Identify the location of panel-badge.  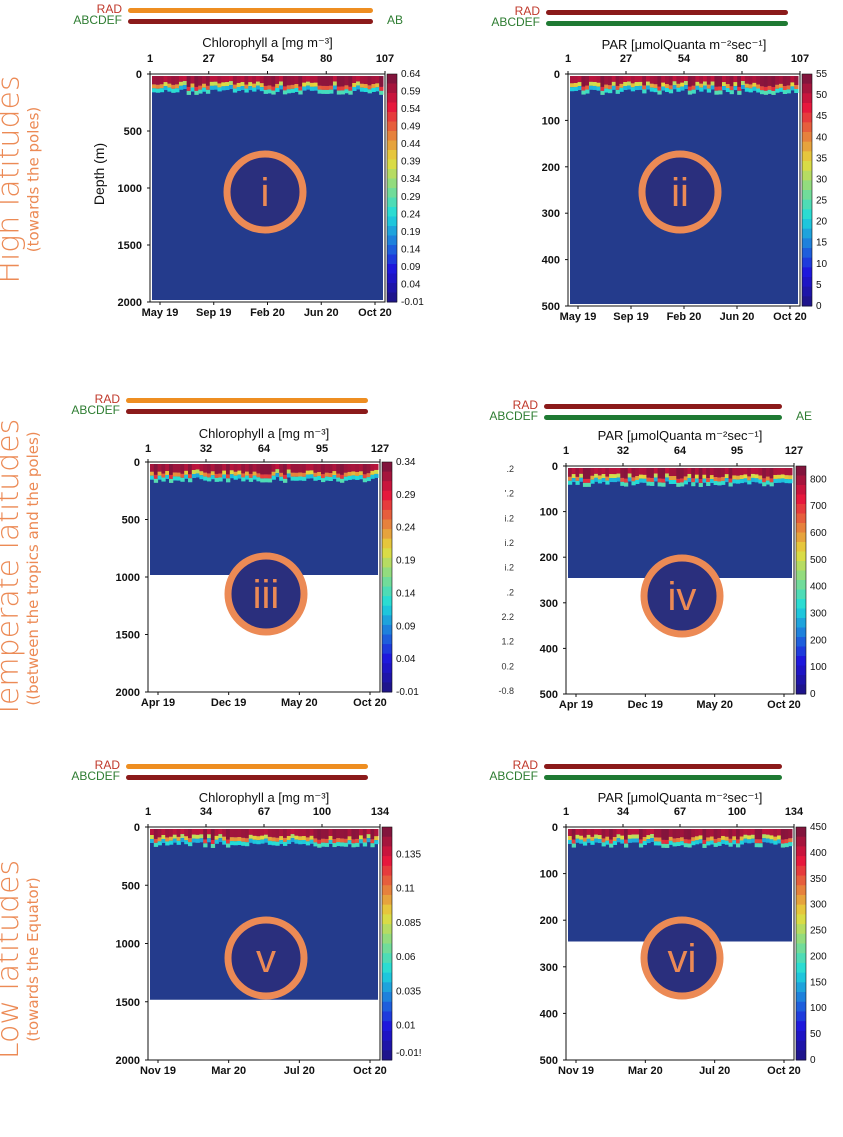
(682, 958).